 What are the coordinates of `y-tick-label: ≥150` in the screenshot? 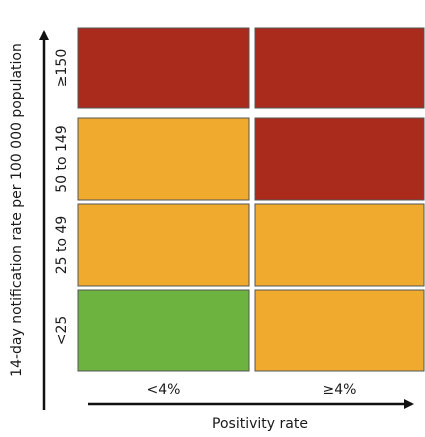 It's located at (62, 68).